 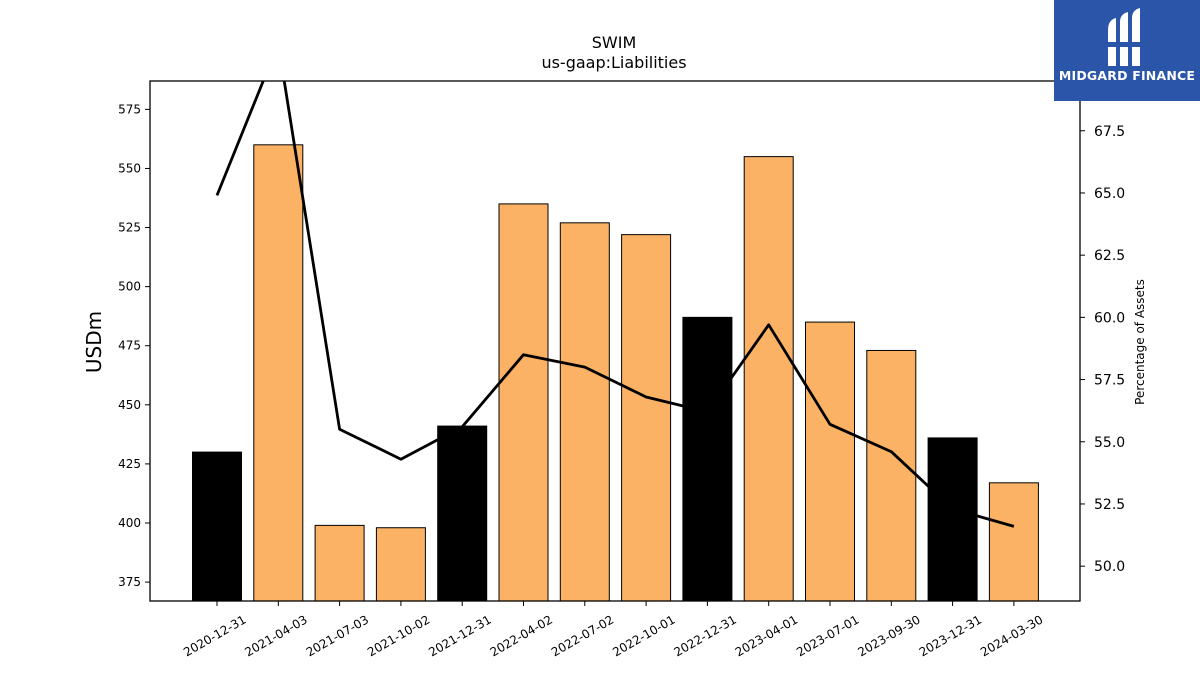 I want to click on y-tick-label: 425, so click(x=129, y=464).